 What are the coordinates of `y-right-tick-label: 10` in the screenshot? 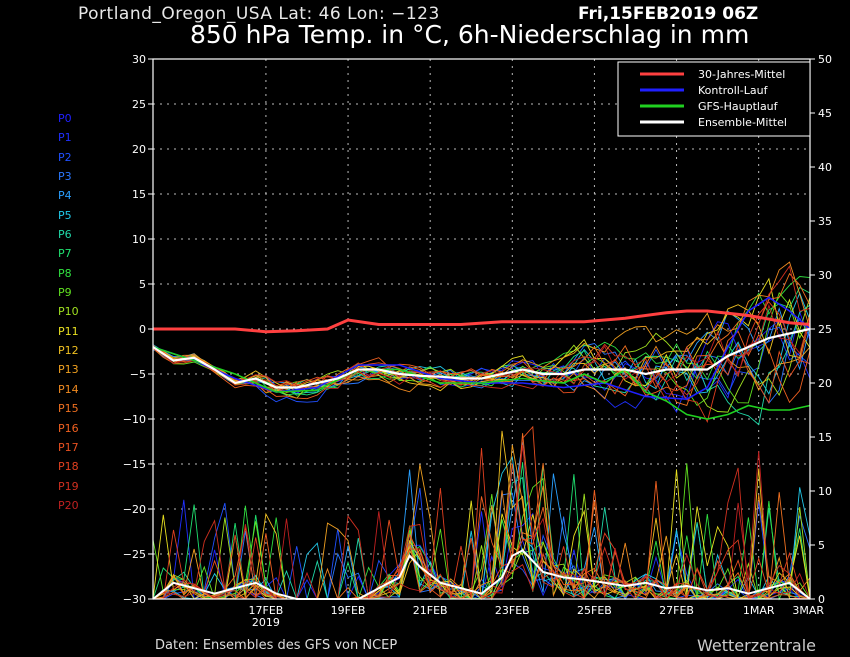 It's located at (825, 491).